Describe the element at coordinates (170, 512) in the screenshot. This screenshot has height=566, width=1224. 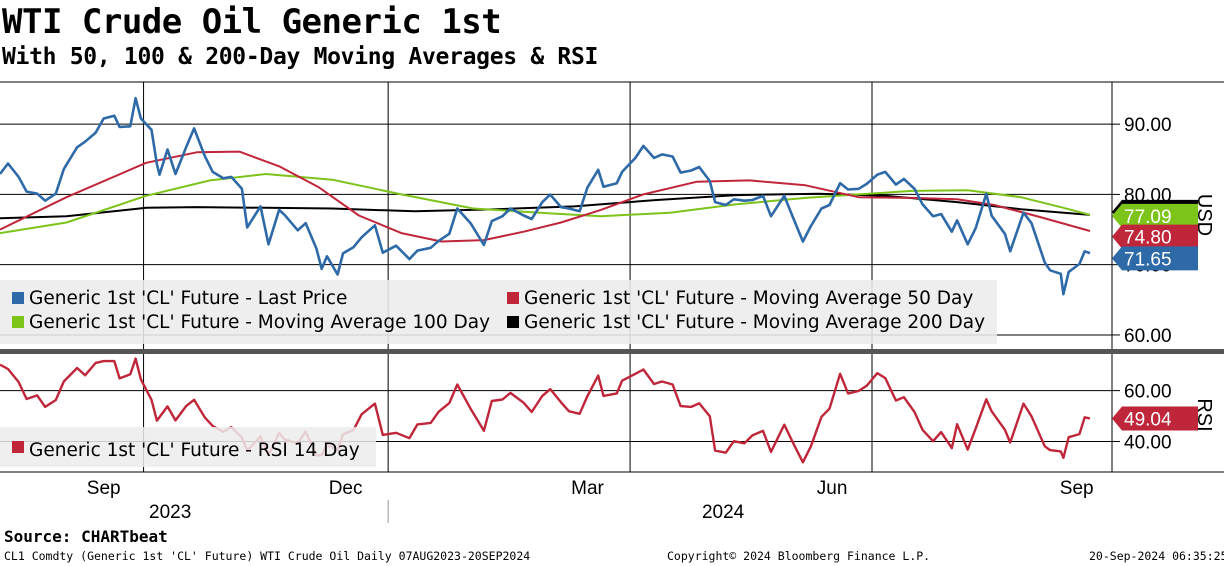
I see `x-year-label: 2023` at that location.